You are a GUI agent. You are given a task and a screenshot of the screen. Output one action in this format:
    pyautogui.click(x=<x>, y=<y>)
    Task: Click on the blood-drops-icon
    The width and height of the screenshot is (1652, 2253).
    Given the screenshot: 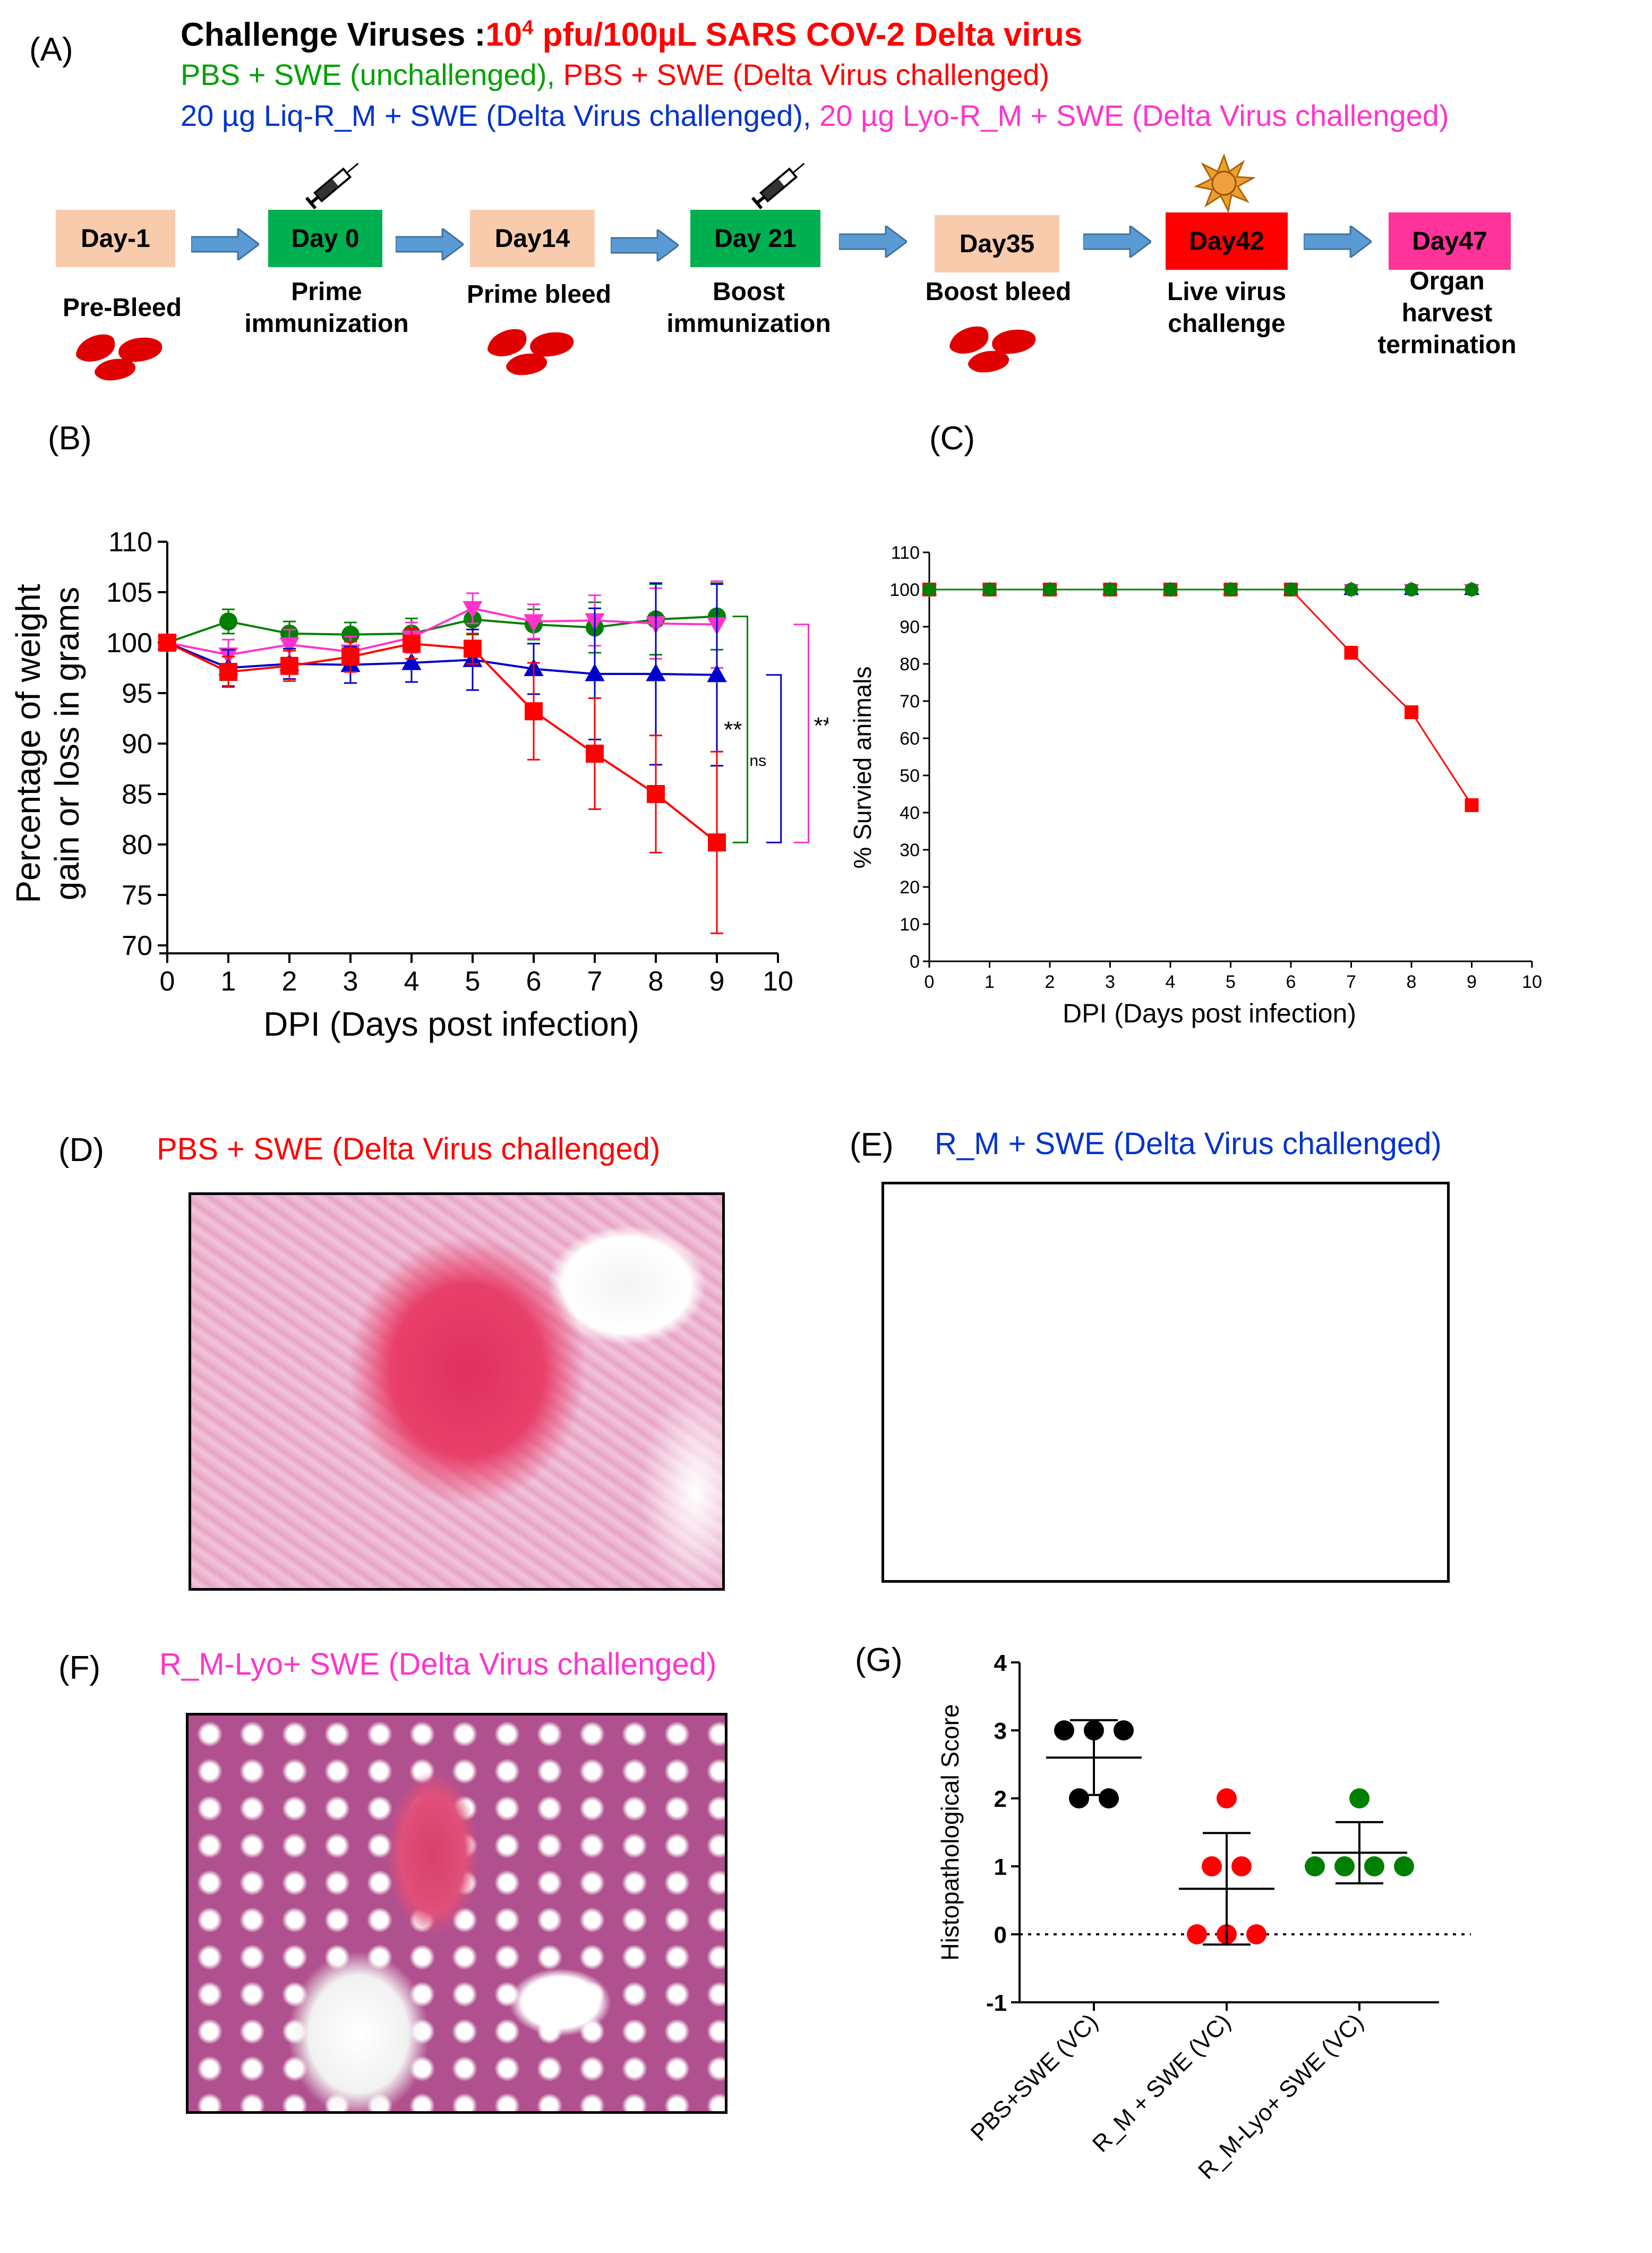 What is the action you would take?
    pyautogui.click(x=992, y=349)
    